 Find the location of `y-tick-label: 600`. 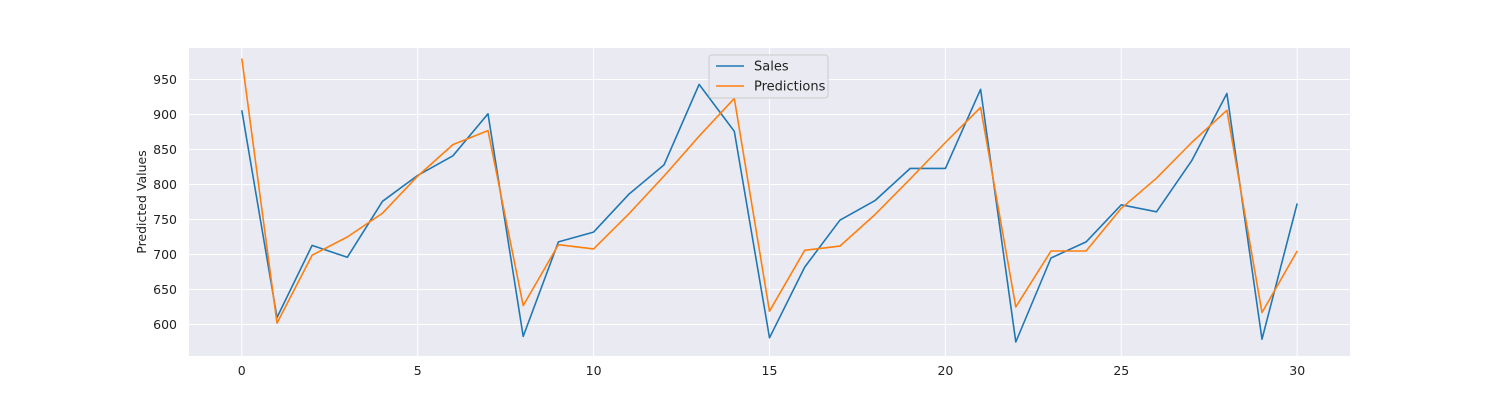

y-tick-label: 600 is located at coordinates (165, 324).